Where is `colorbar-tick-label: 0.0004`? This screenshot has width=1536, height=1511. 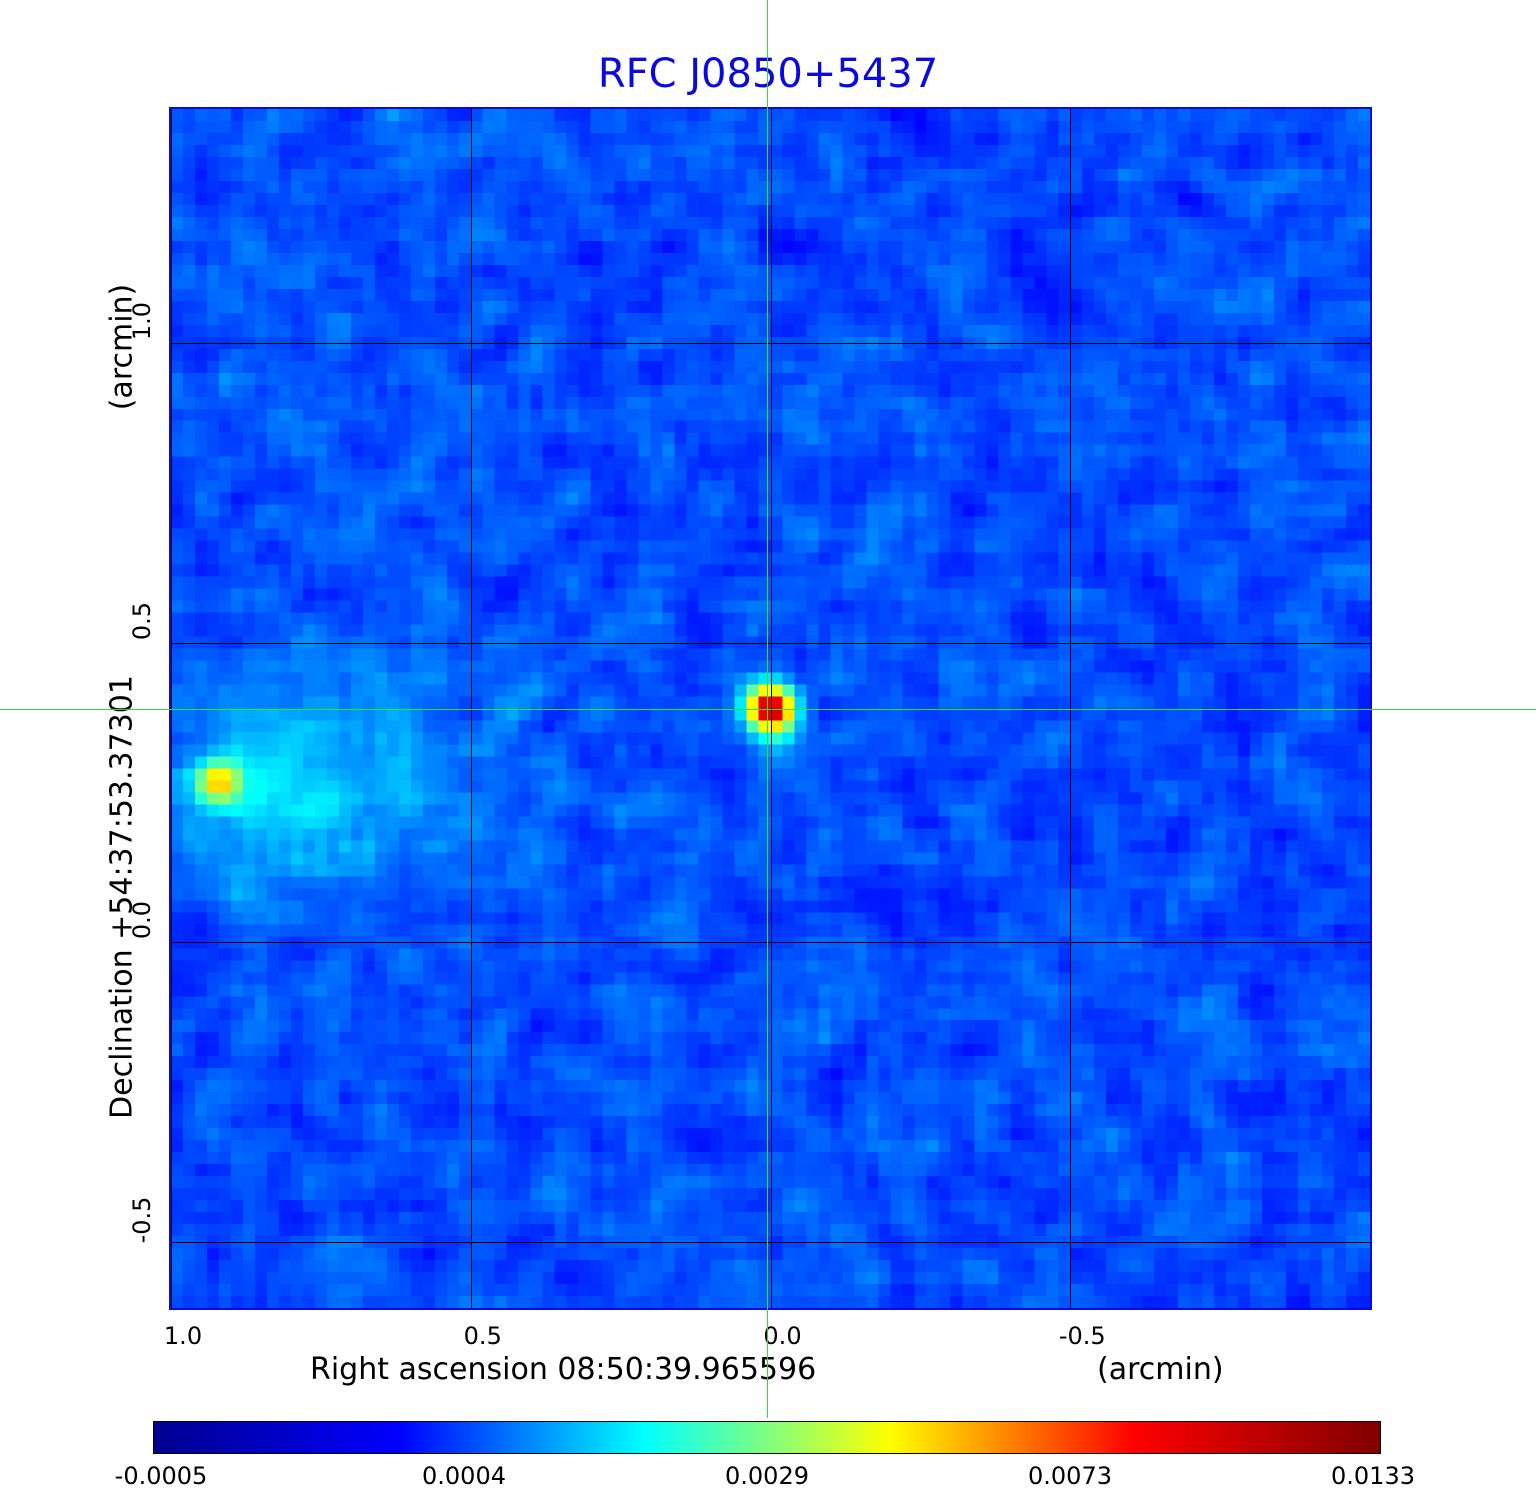
colorbar-tick-label: 0.0004 is located at coordinates (464, 1476).